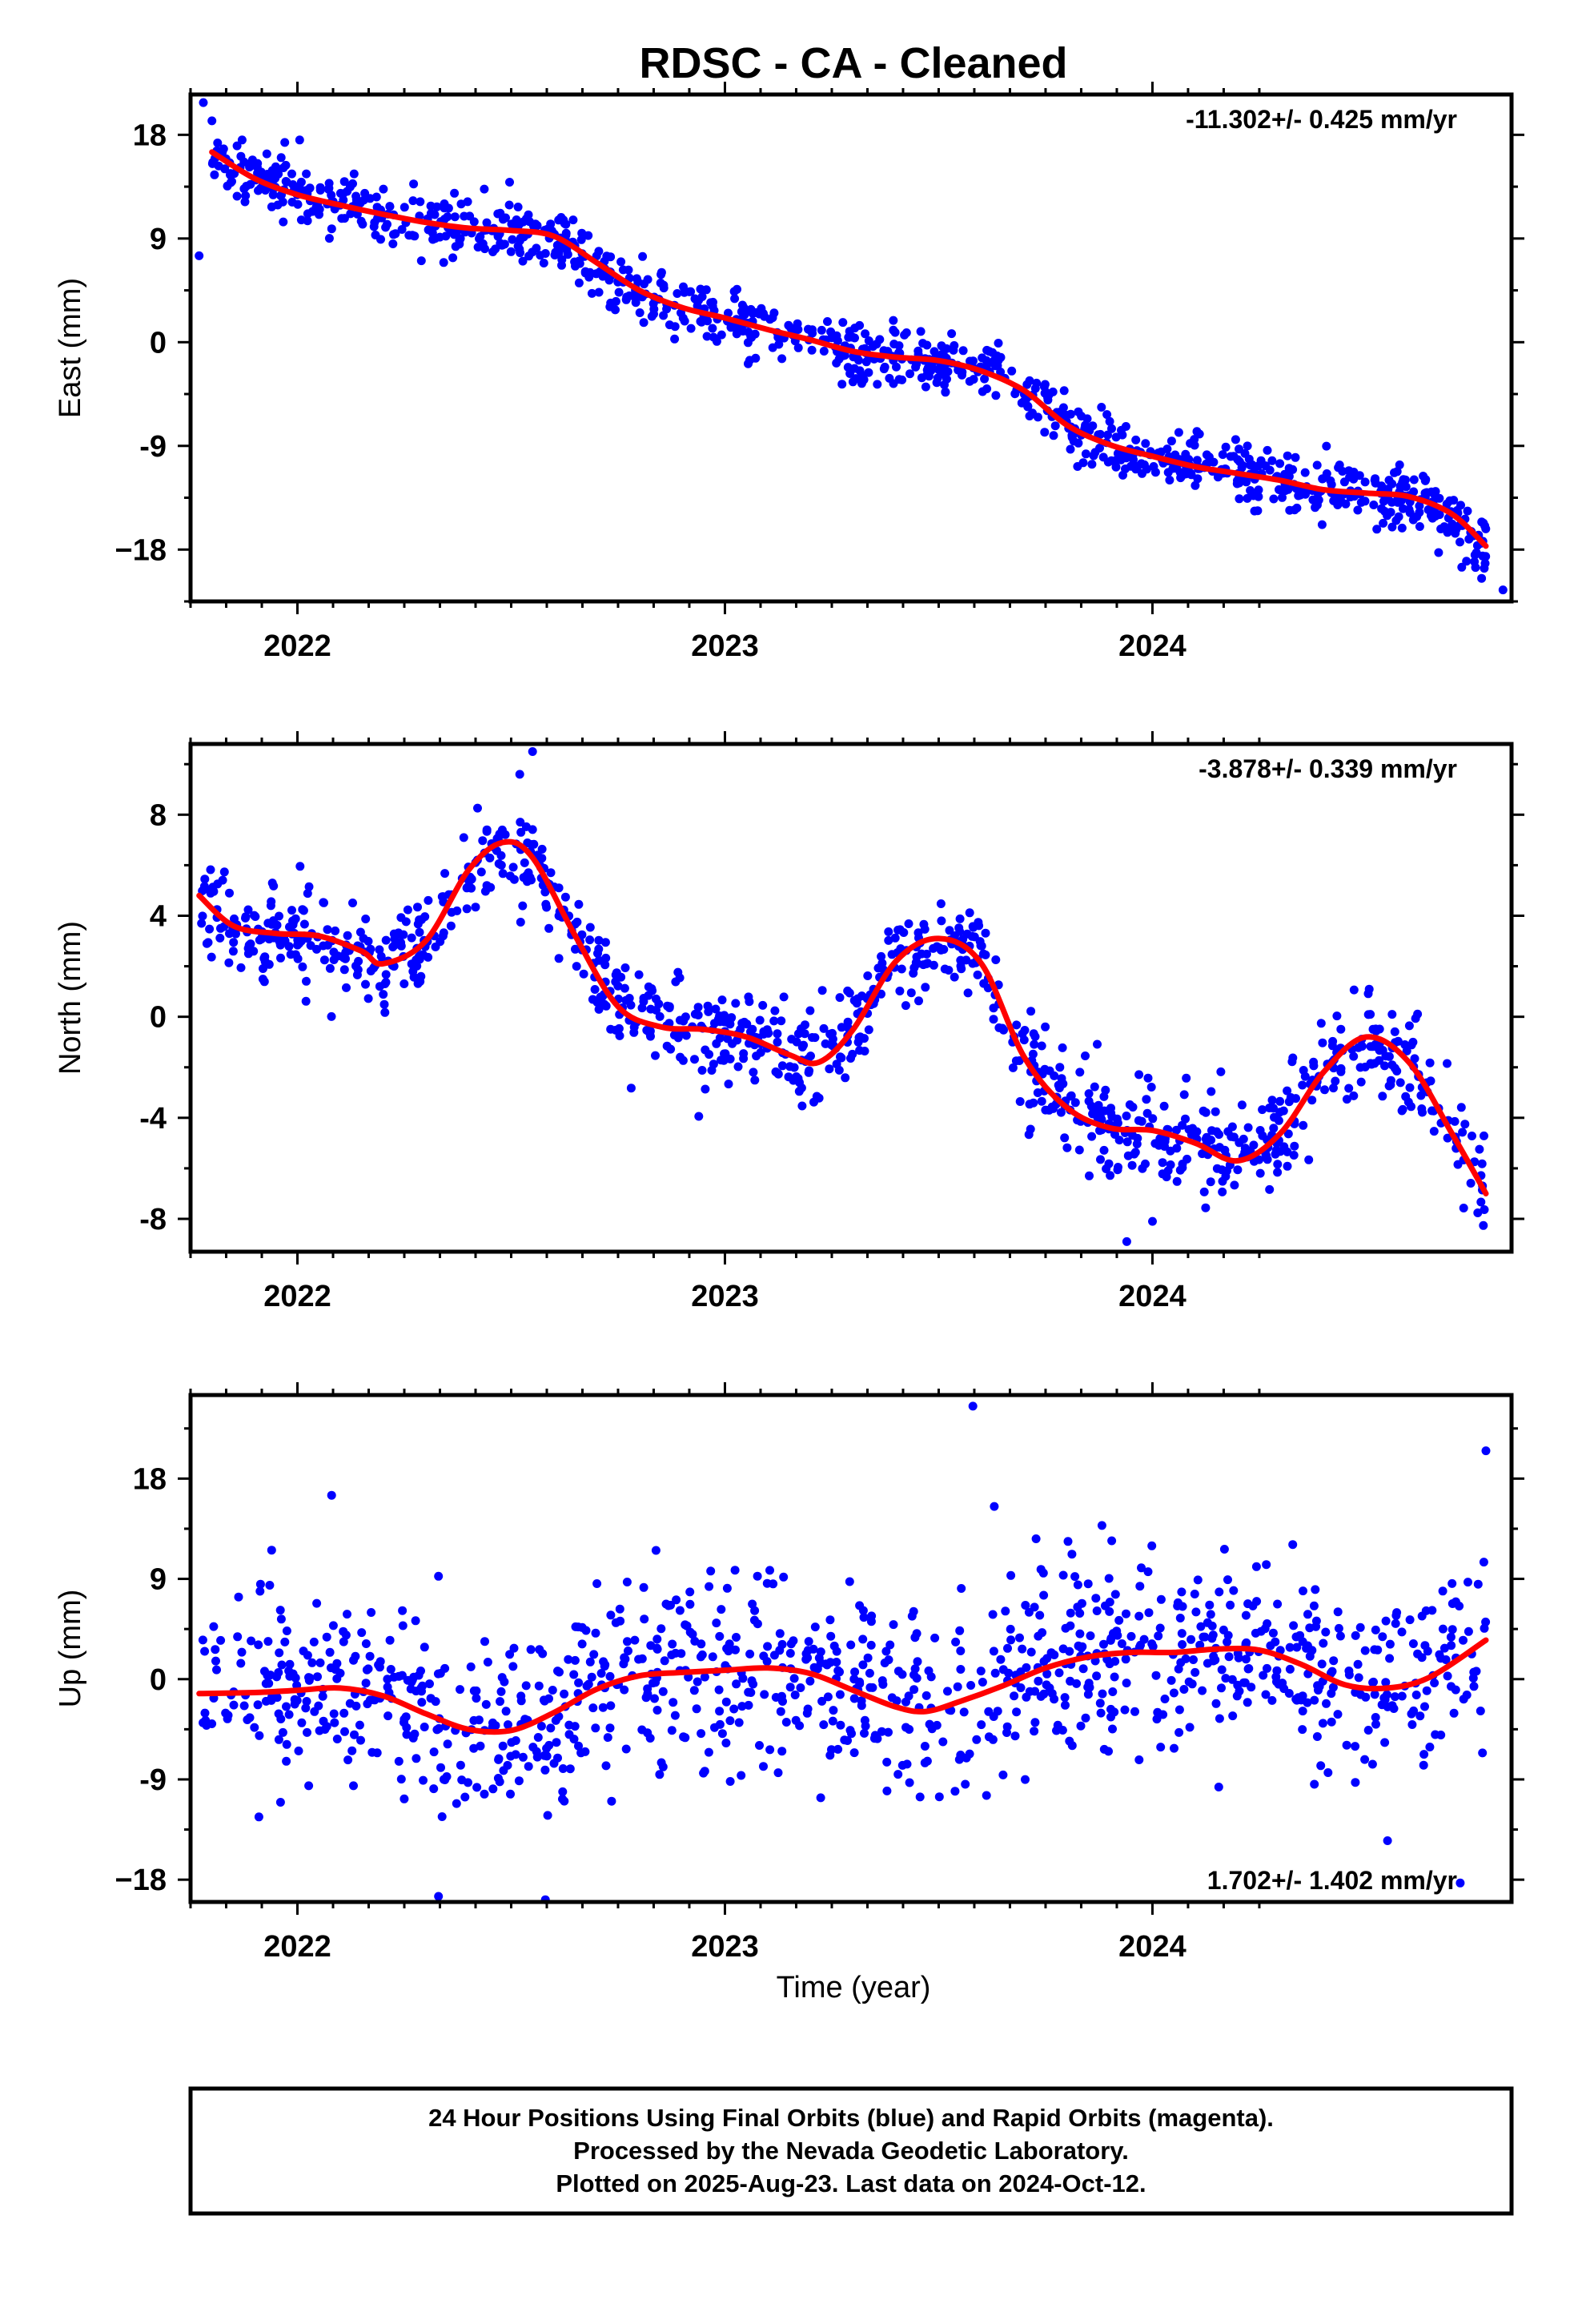  Describe the element at coordinates (153, 1017) in the screenshot. I see `north-y-tick-labels: 8 4 0 -4 -8` at that location.